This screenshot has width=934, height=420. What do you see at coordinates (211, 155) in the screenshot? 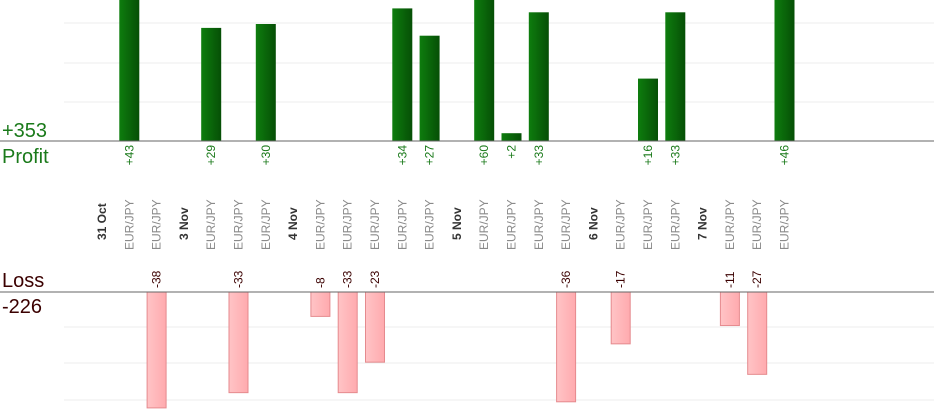
I see `profit-data-label: +29` at bounding box center [211, 155].